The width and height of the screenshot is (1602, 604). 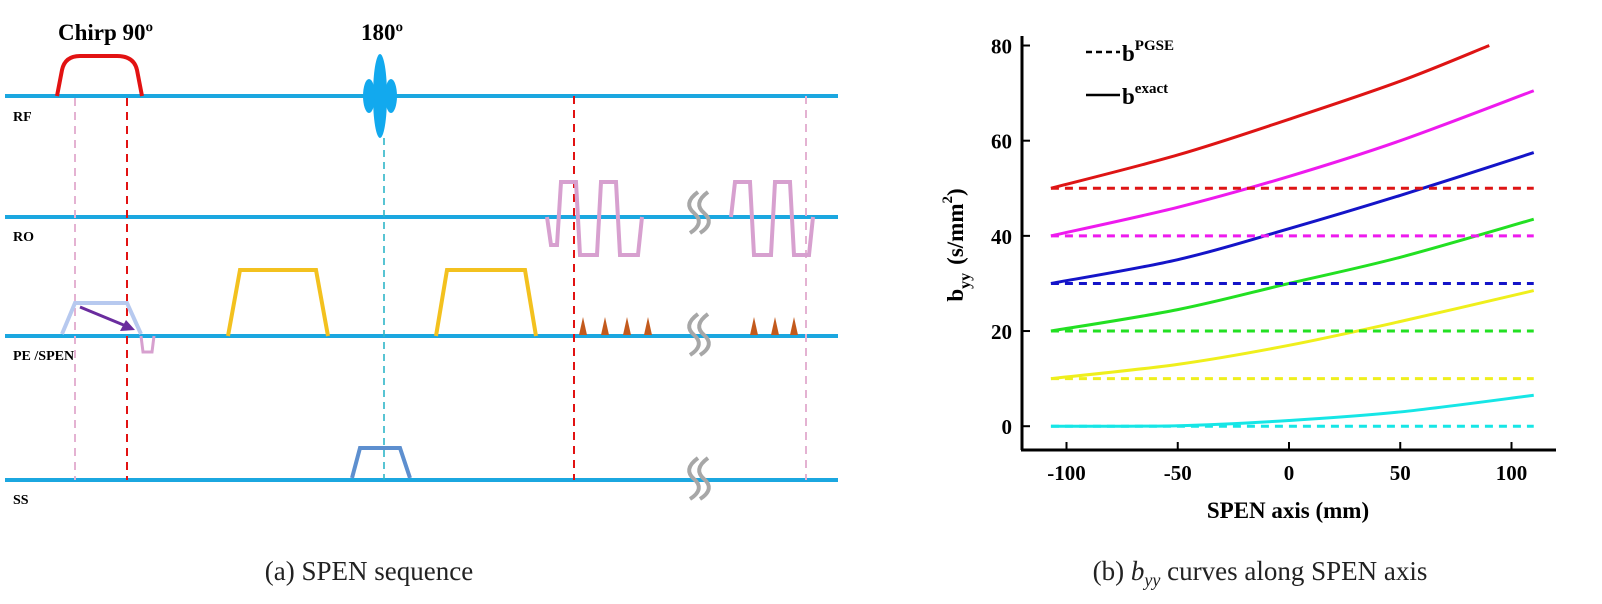 I want to click on y-axis-title: byy(s/mm2), so click(x=957, y=244).